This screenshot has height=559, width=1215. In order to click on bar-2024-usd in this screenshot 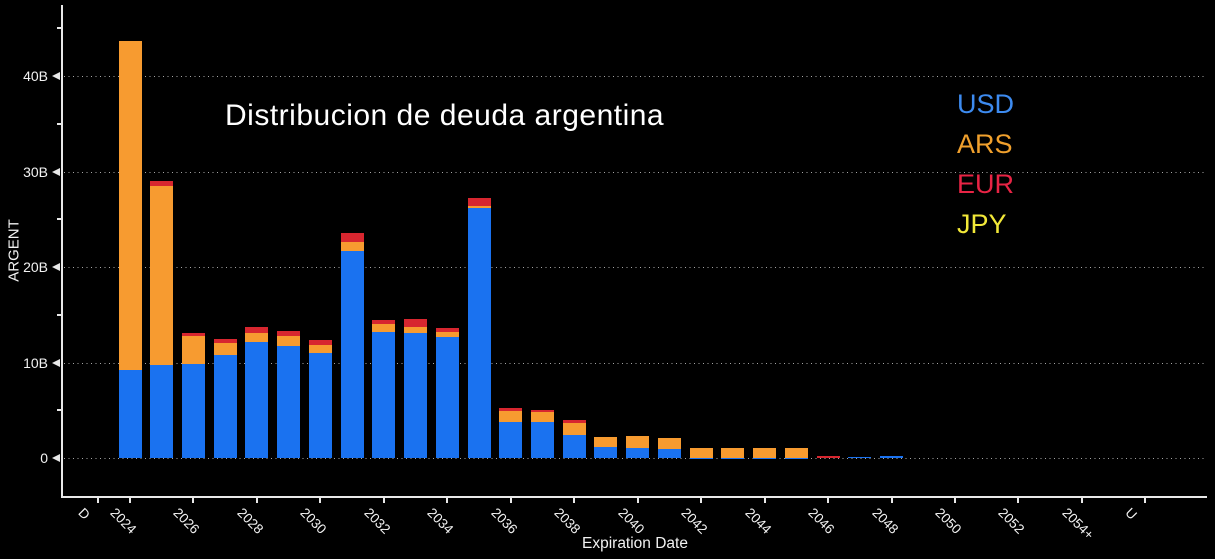, I will do `click(130, 414)`.